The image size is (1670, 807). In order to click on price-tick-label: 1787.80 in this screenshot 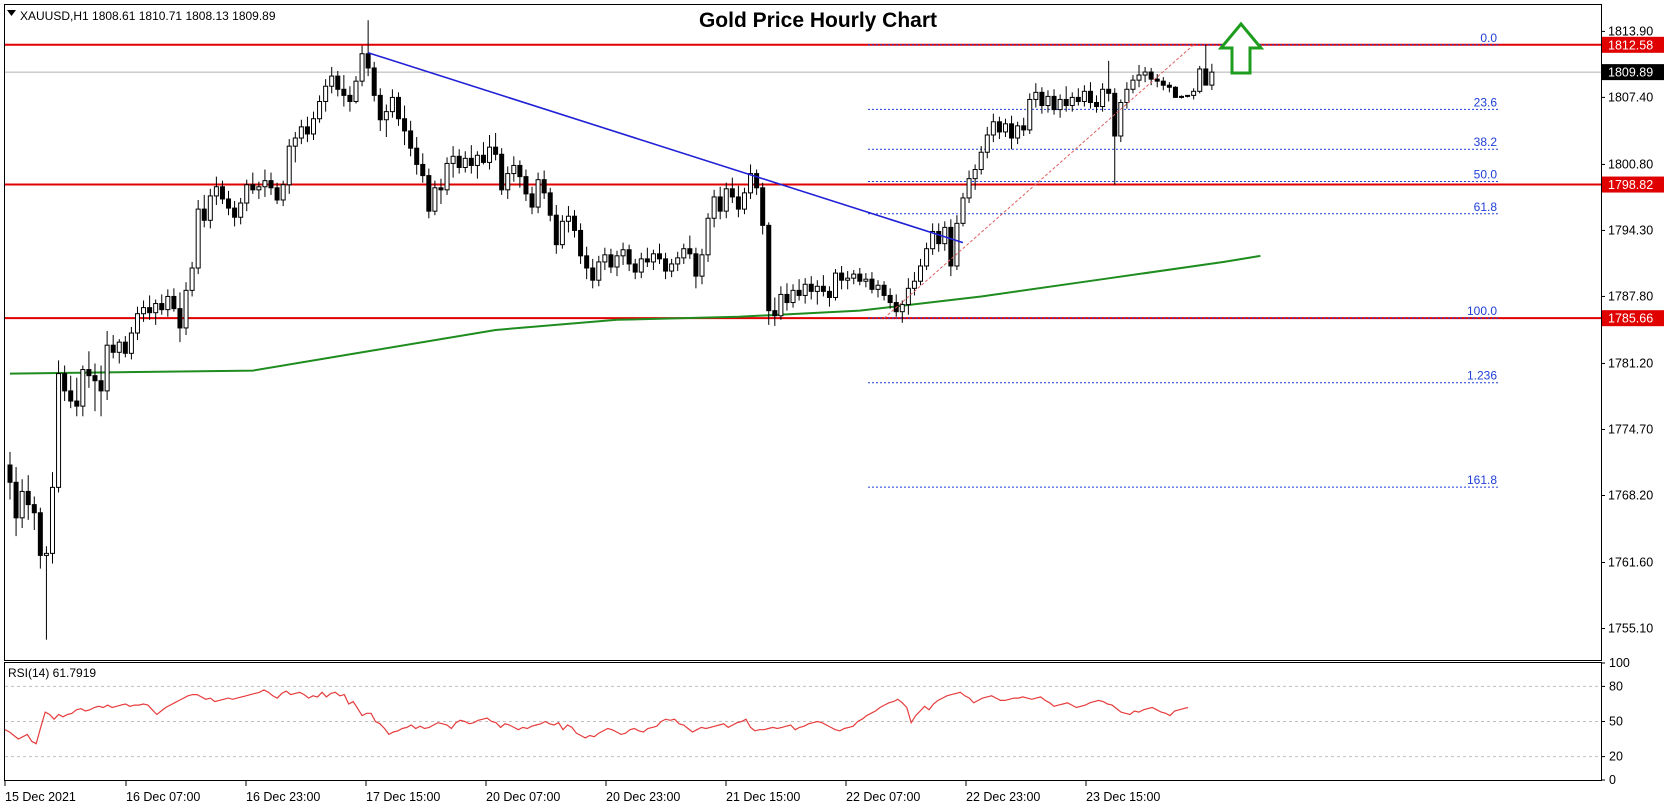, I will do `click(1630, 296)`.